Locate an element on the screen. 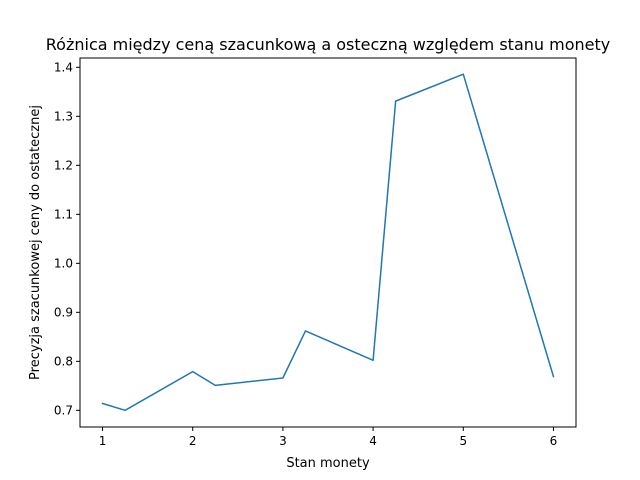 The width and height of the screenshot is (640, 480). y-tick-label: 0.8 is located at coordinates (63, 361).